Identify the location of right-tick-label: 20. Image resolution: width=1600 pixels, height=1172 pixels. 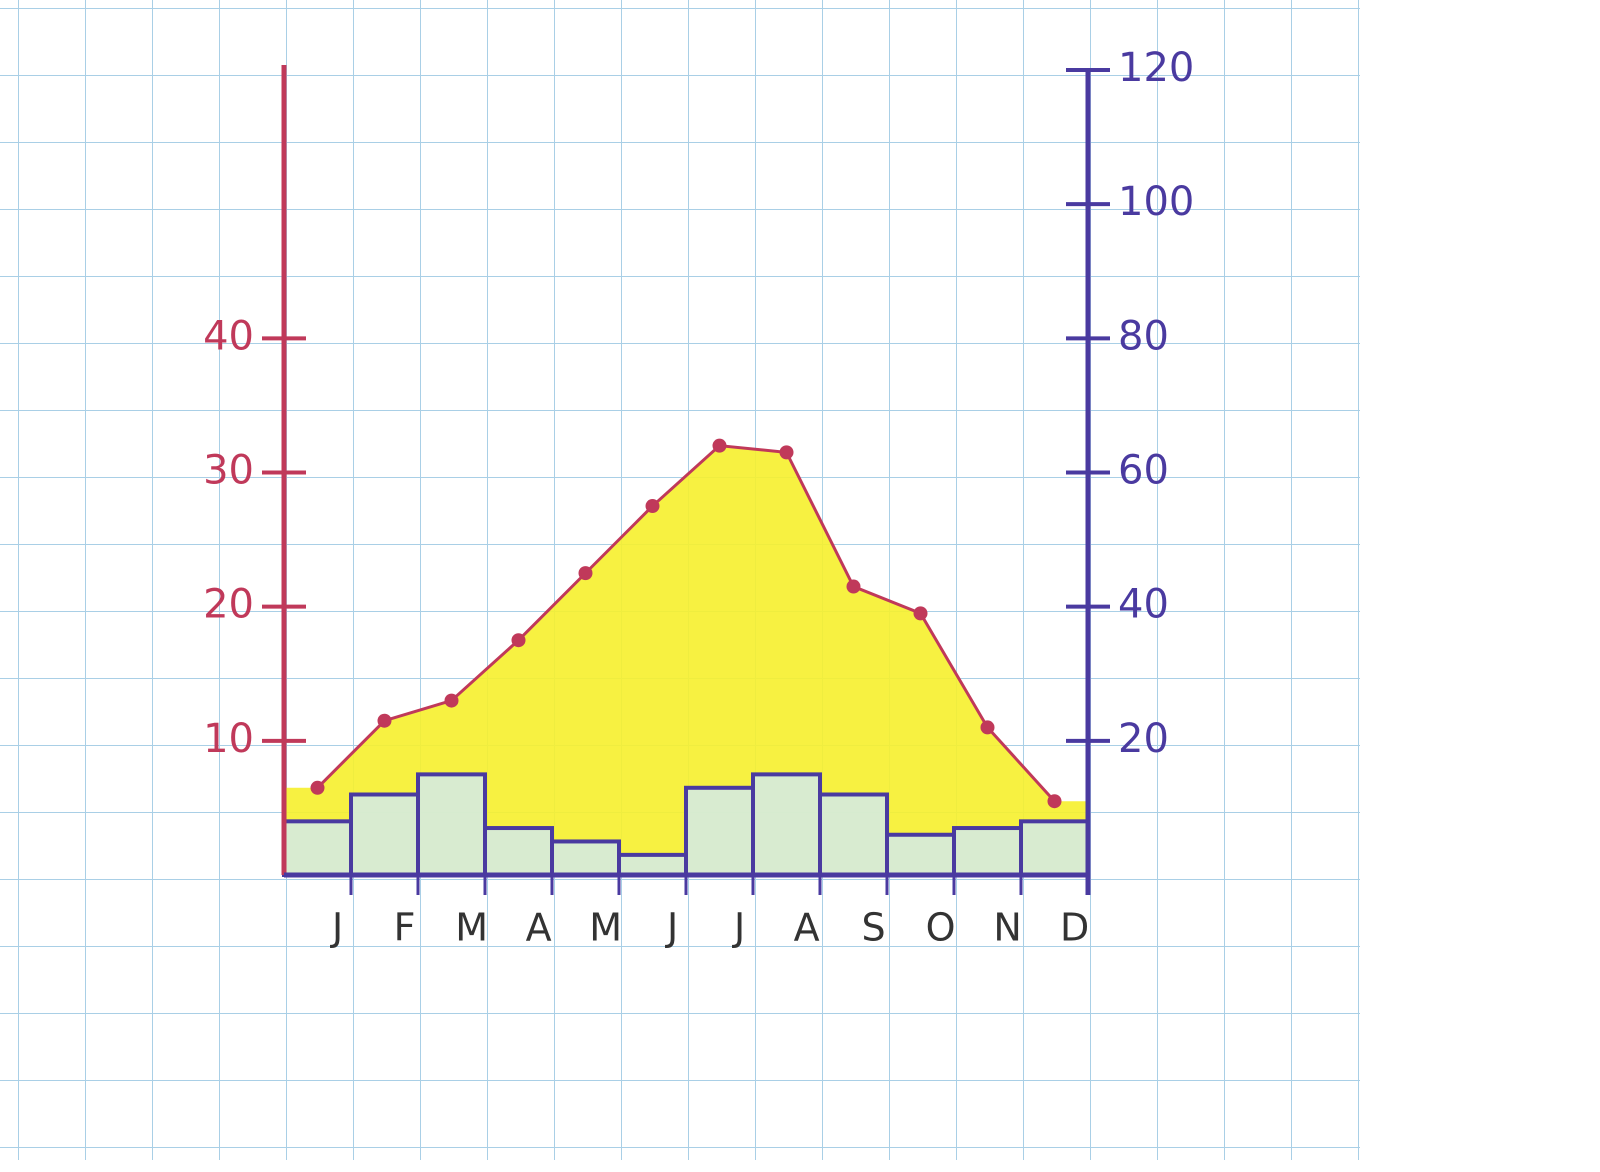
(1143, 739).